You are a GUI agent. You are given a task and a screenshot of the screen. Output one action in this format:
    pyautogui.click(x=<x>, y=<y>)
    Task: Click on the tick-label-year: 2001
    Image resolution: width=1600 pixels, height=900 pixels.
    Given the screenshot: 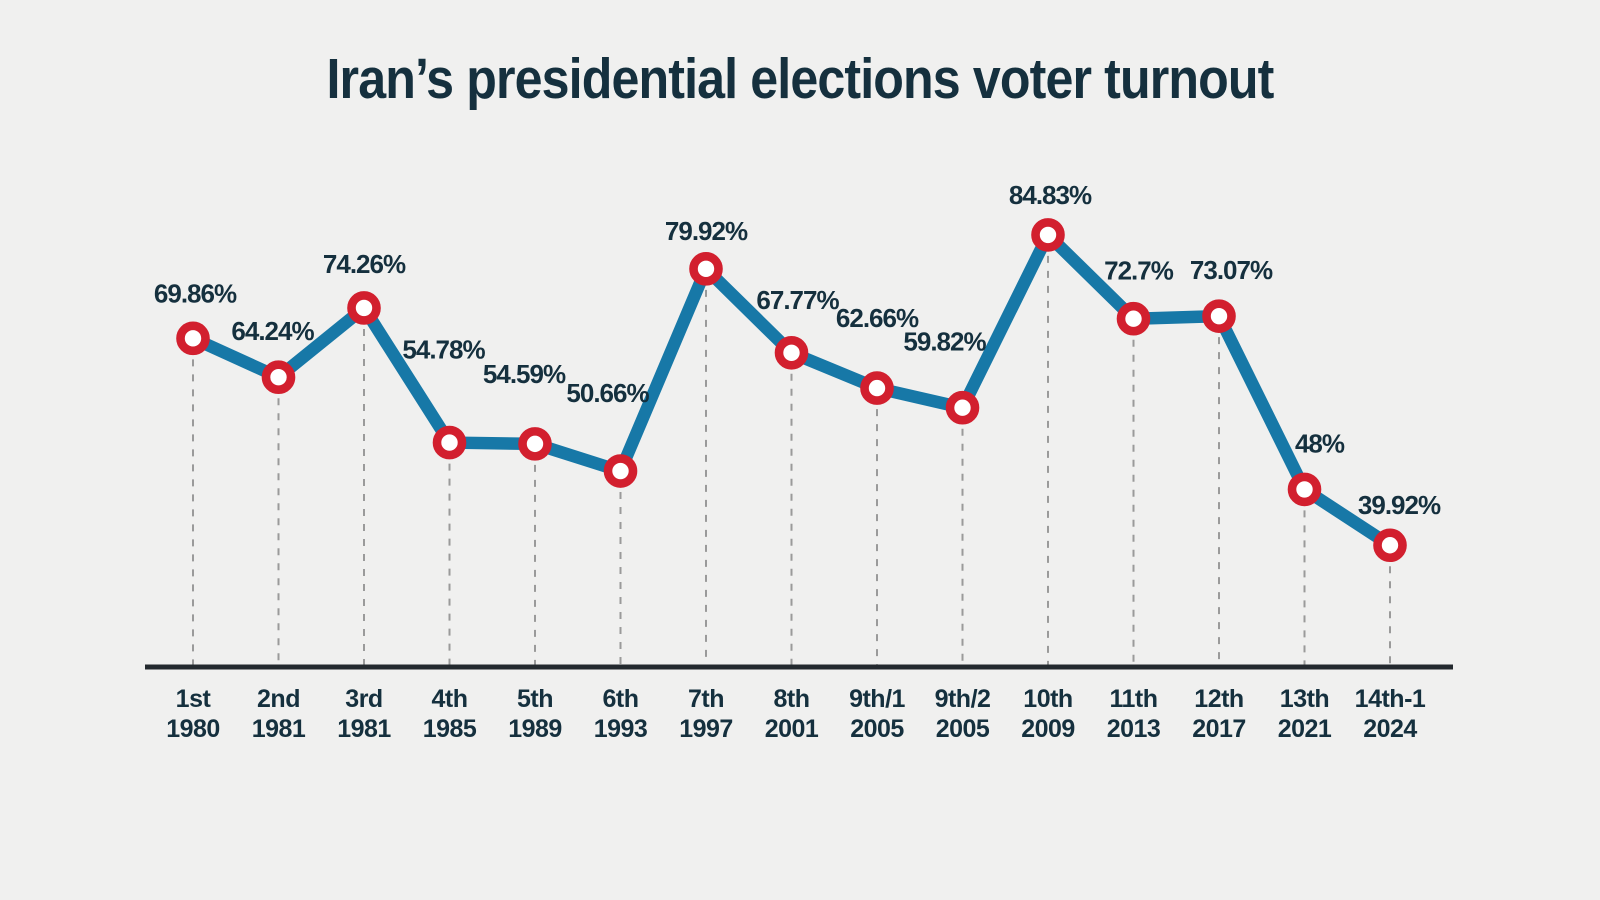 What is the action you would take?
    pyautogui.click(x=792, y=729)
    